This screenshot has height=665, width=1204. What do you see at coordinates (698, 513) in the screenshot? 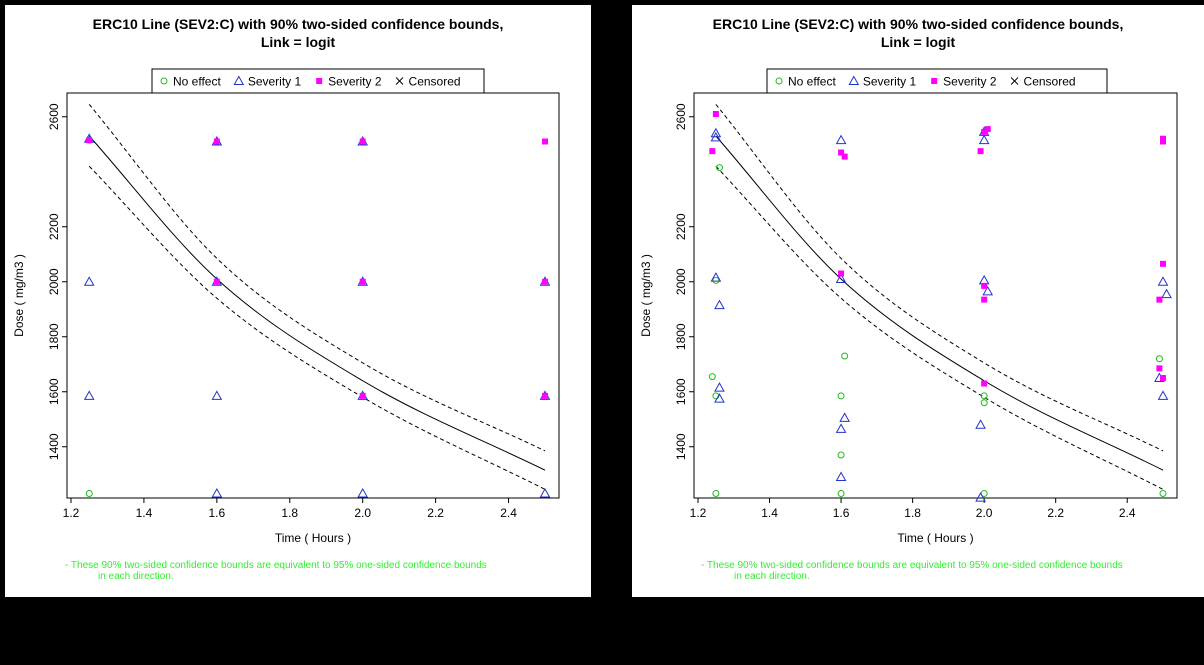
I see `x-tick-label: 1.2` at bounding box center [698, 513].